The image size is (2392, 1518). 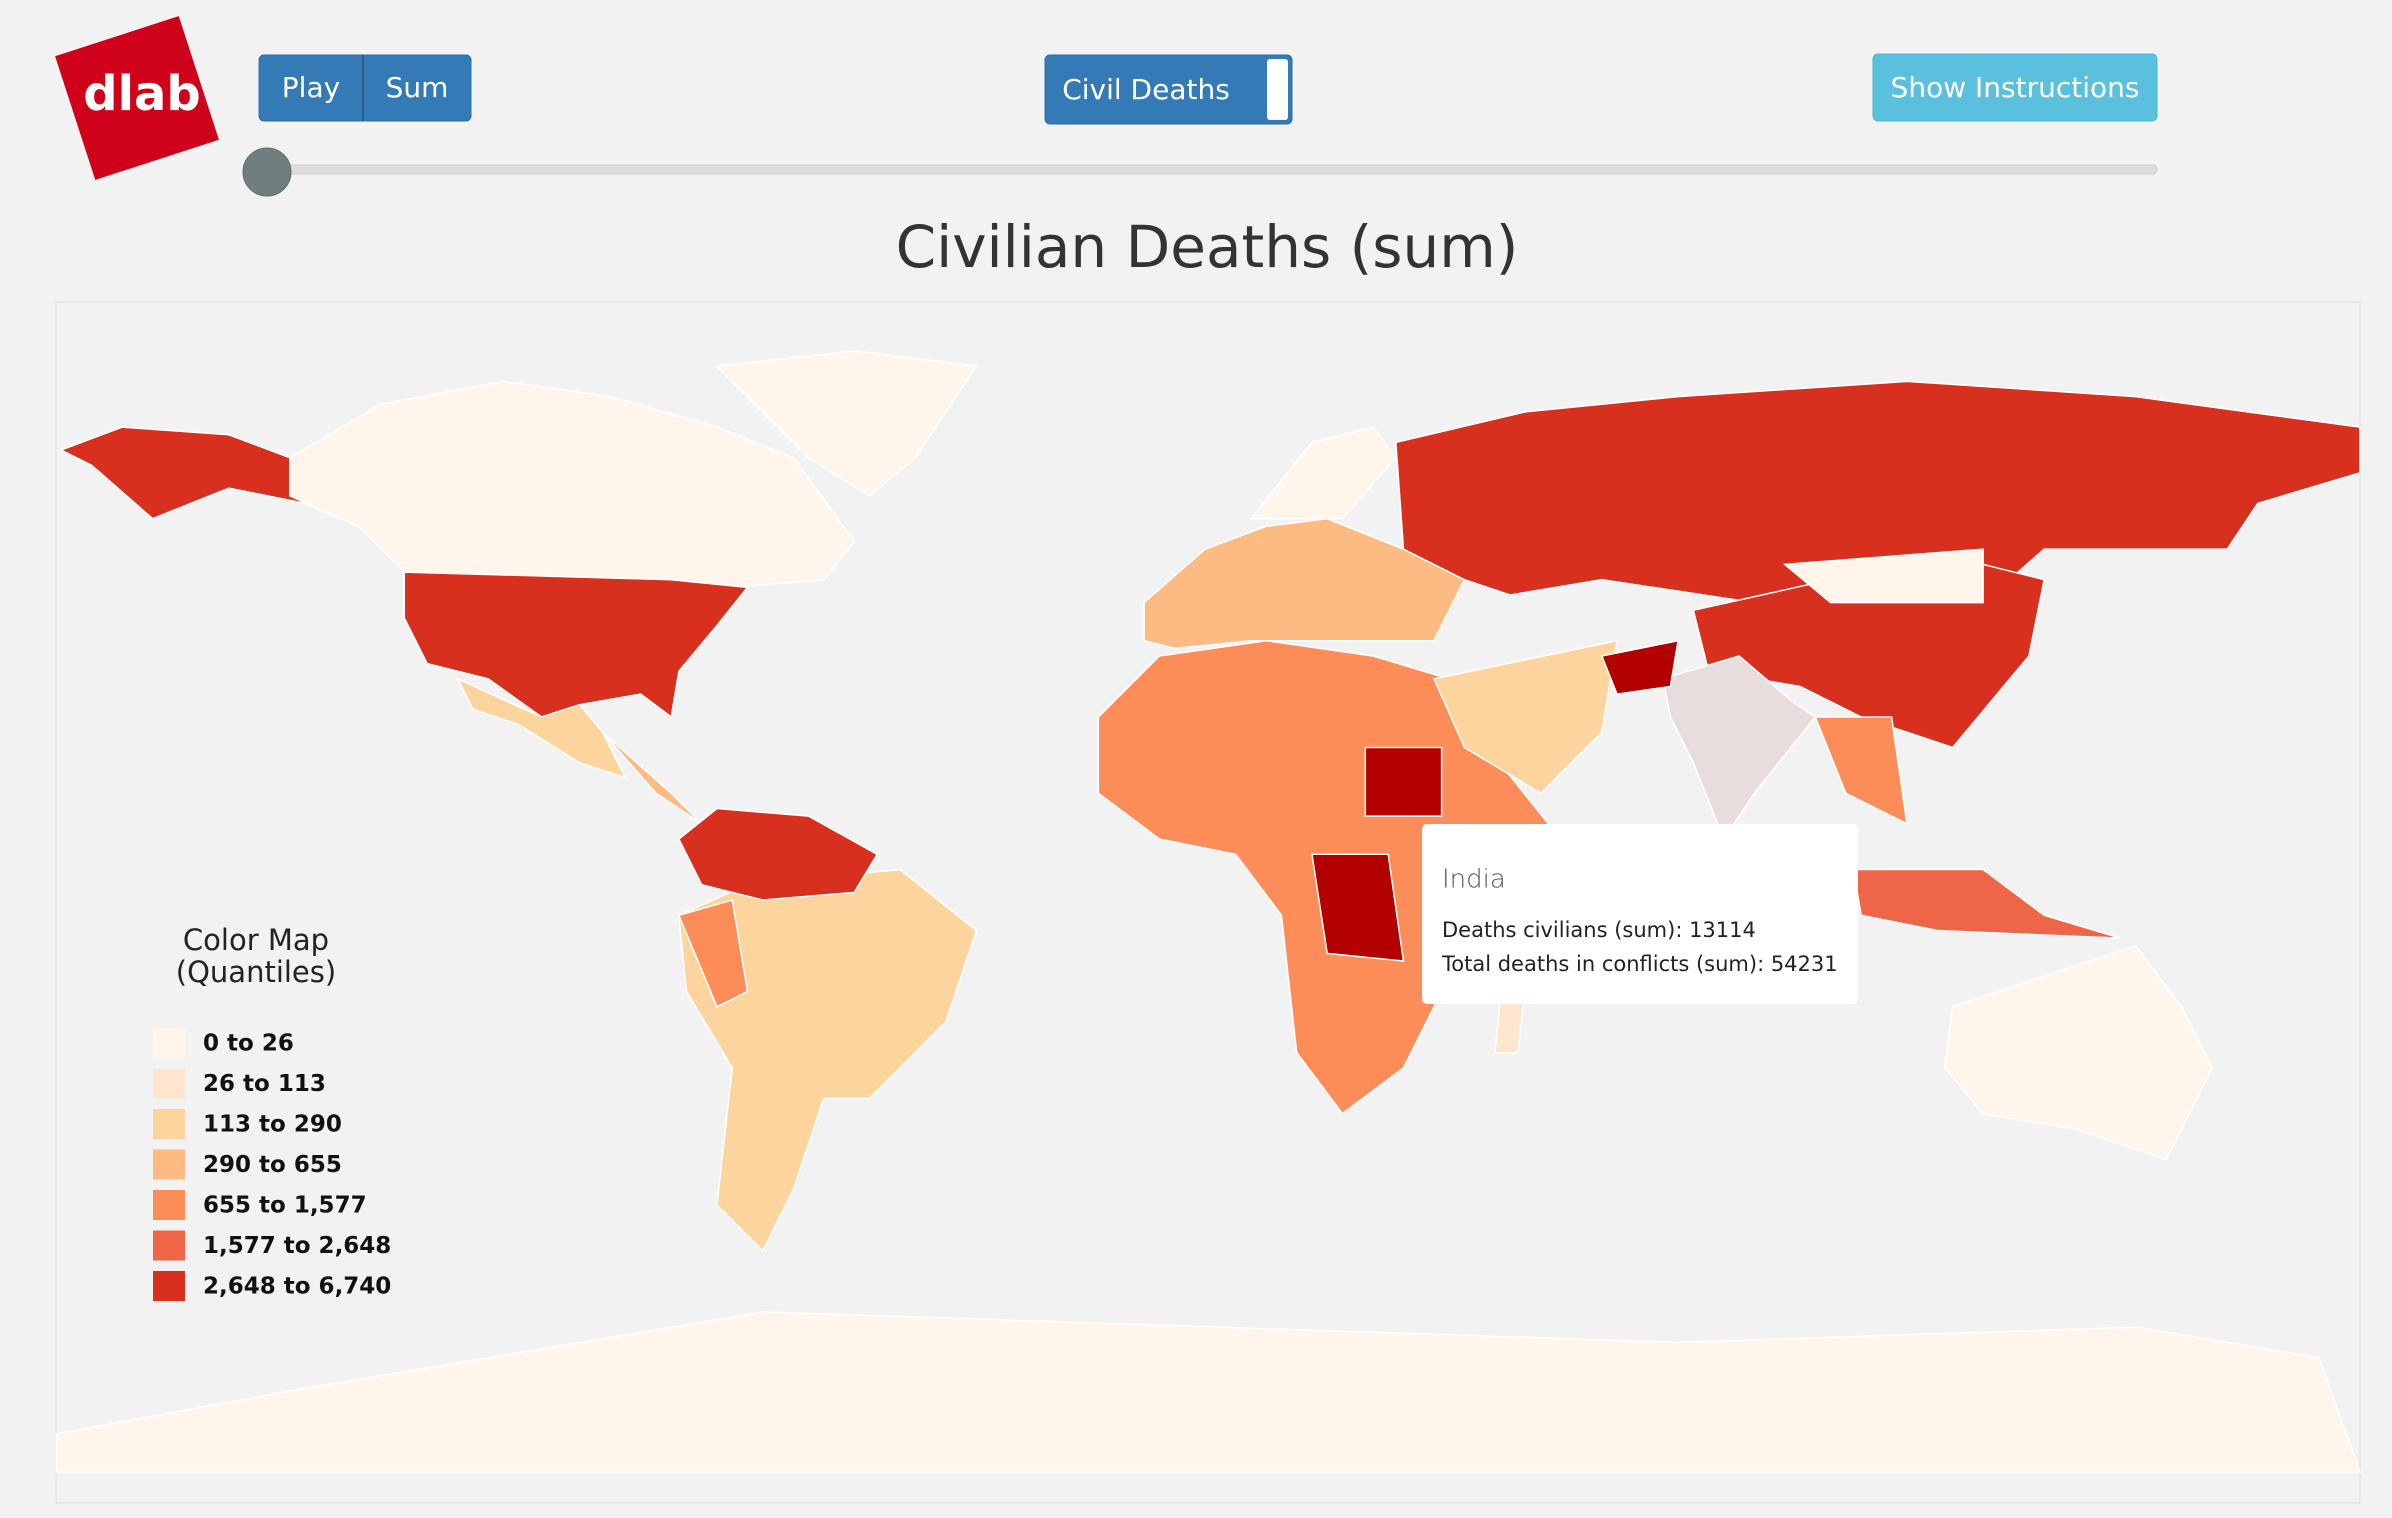 What do you see at coordinates (1878, 492) in the screenshot?
I see `russia` at bounding box center [1878, 492].